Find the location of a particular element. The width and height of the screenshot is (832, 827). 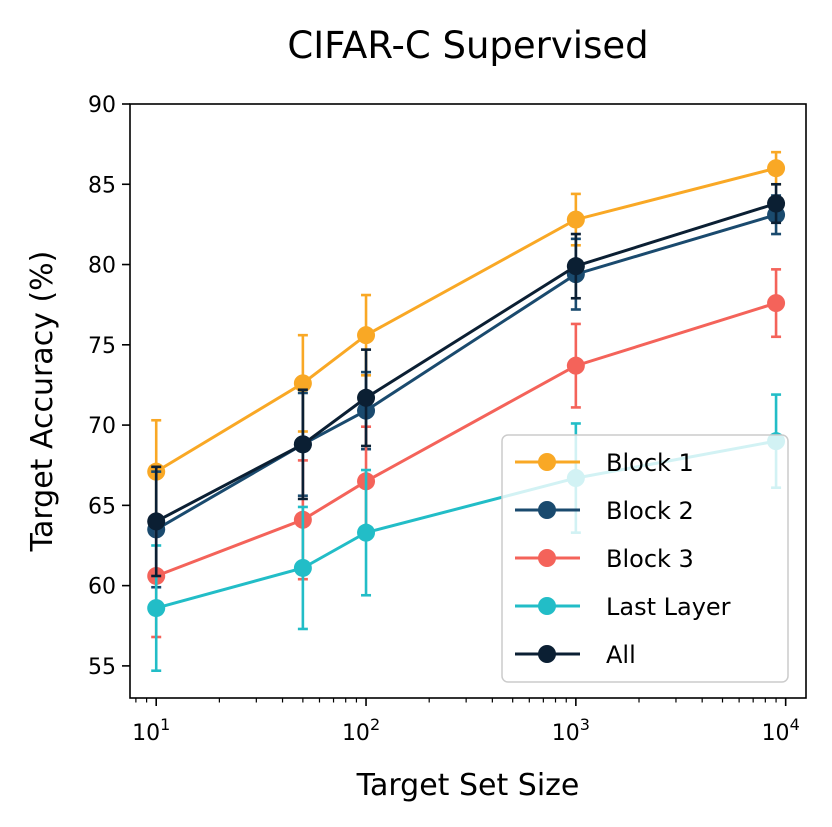

legend-label: Block 3 is located at coordinates (650, 559).